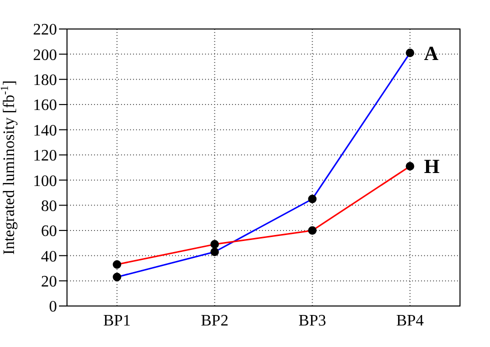 The height and width of the screenshot is (347, 490). What do you see at coordinates (49, 257) in the screenshot?
I see `y-tick-label: 40` at bounding box center [49, 257].